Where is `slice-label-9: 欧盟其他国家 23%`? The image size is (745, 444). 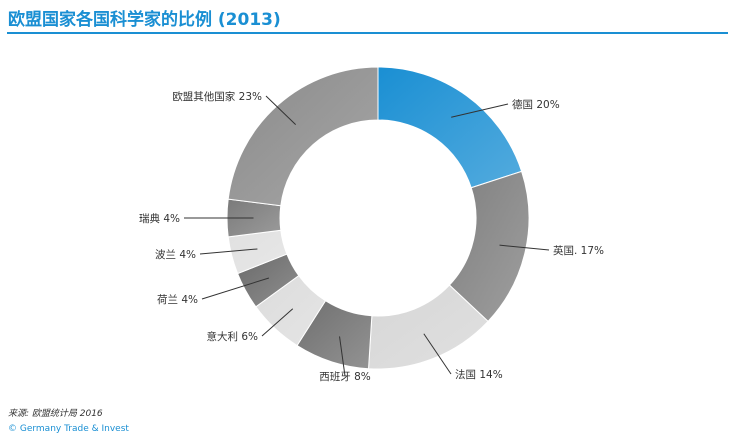 slice-label-9: 欧盟其他国家 23% is located at coordinates (217, 96).